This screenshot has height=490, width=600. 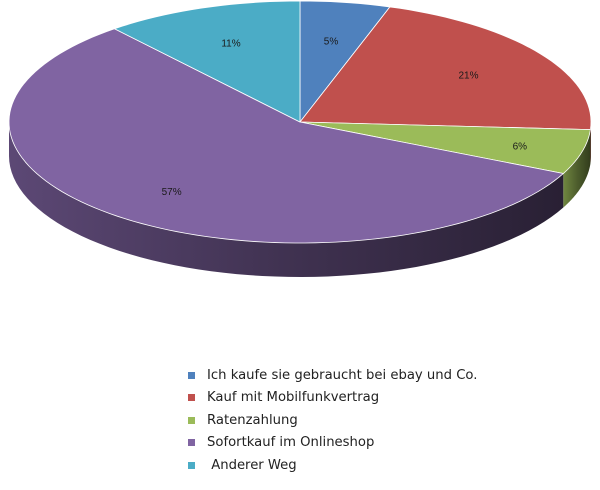 What do you see at coordinates (378, 465) in the screenshot?
I see `legend-item: Anderer Weg` at bounding box center [378, 465].